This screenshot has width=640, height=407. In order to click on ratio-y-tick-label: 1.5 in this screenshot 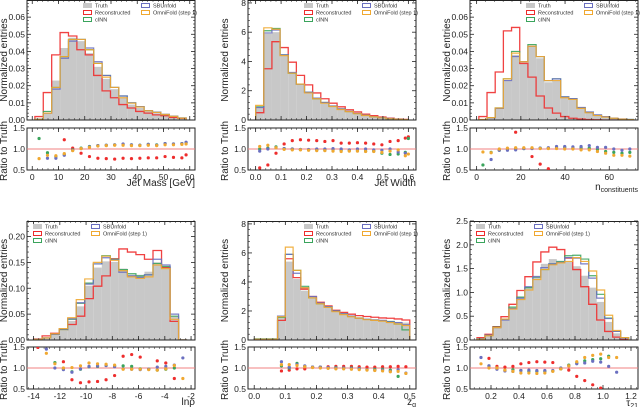, I will do `click(19, 347)`.